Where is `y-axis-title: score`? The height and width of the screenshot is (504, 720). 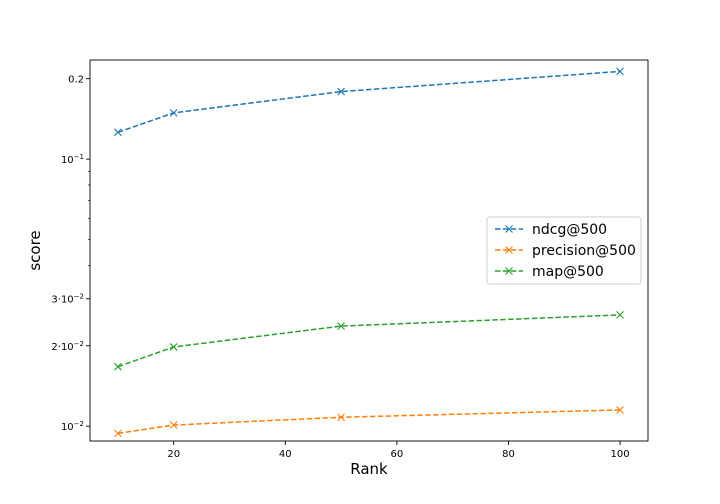
y-axis-title: score is located at coordinates (35, 250).